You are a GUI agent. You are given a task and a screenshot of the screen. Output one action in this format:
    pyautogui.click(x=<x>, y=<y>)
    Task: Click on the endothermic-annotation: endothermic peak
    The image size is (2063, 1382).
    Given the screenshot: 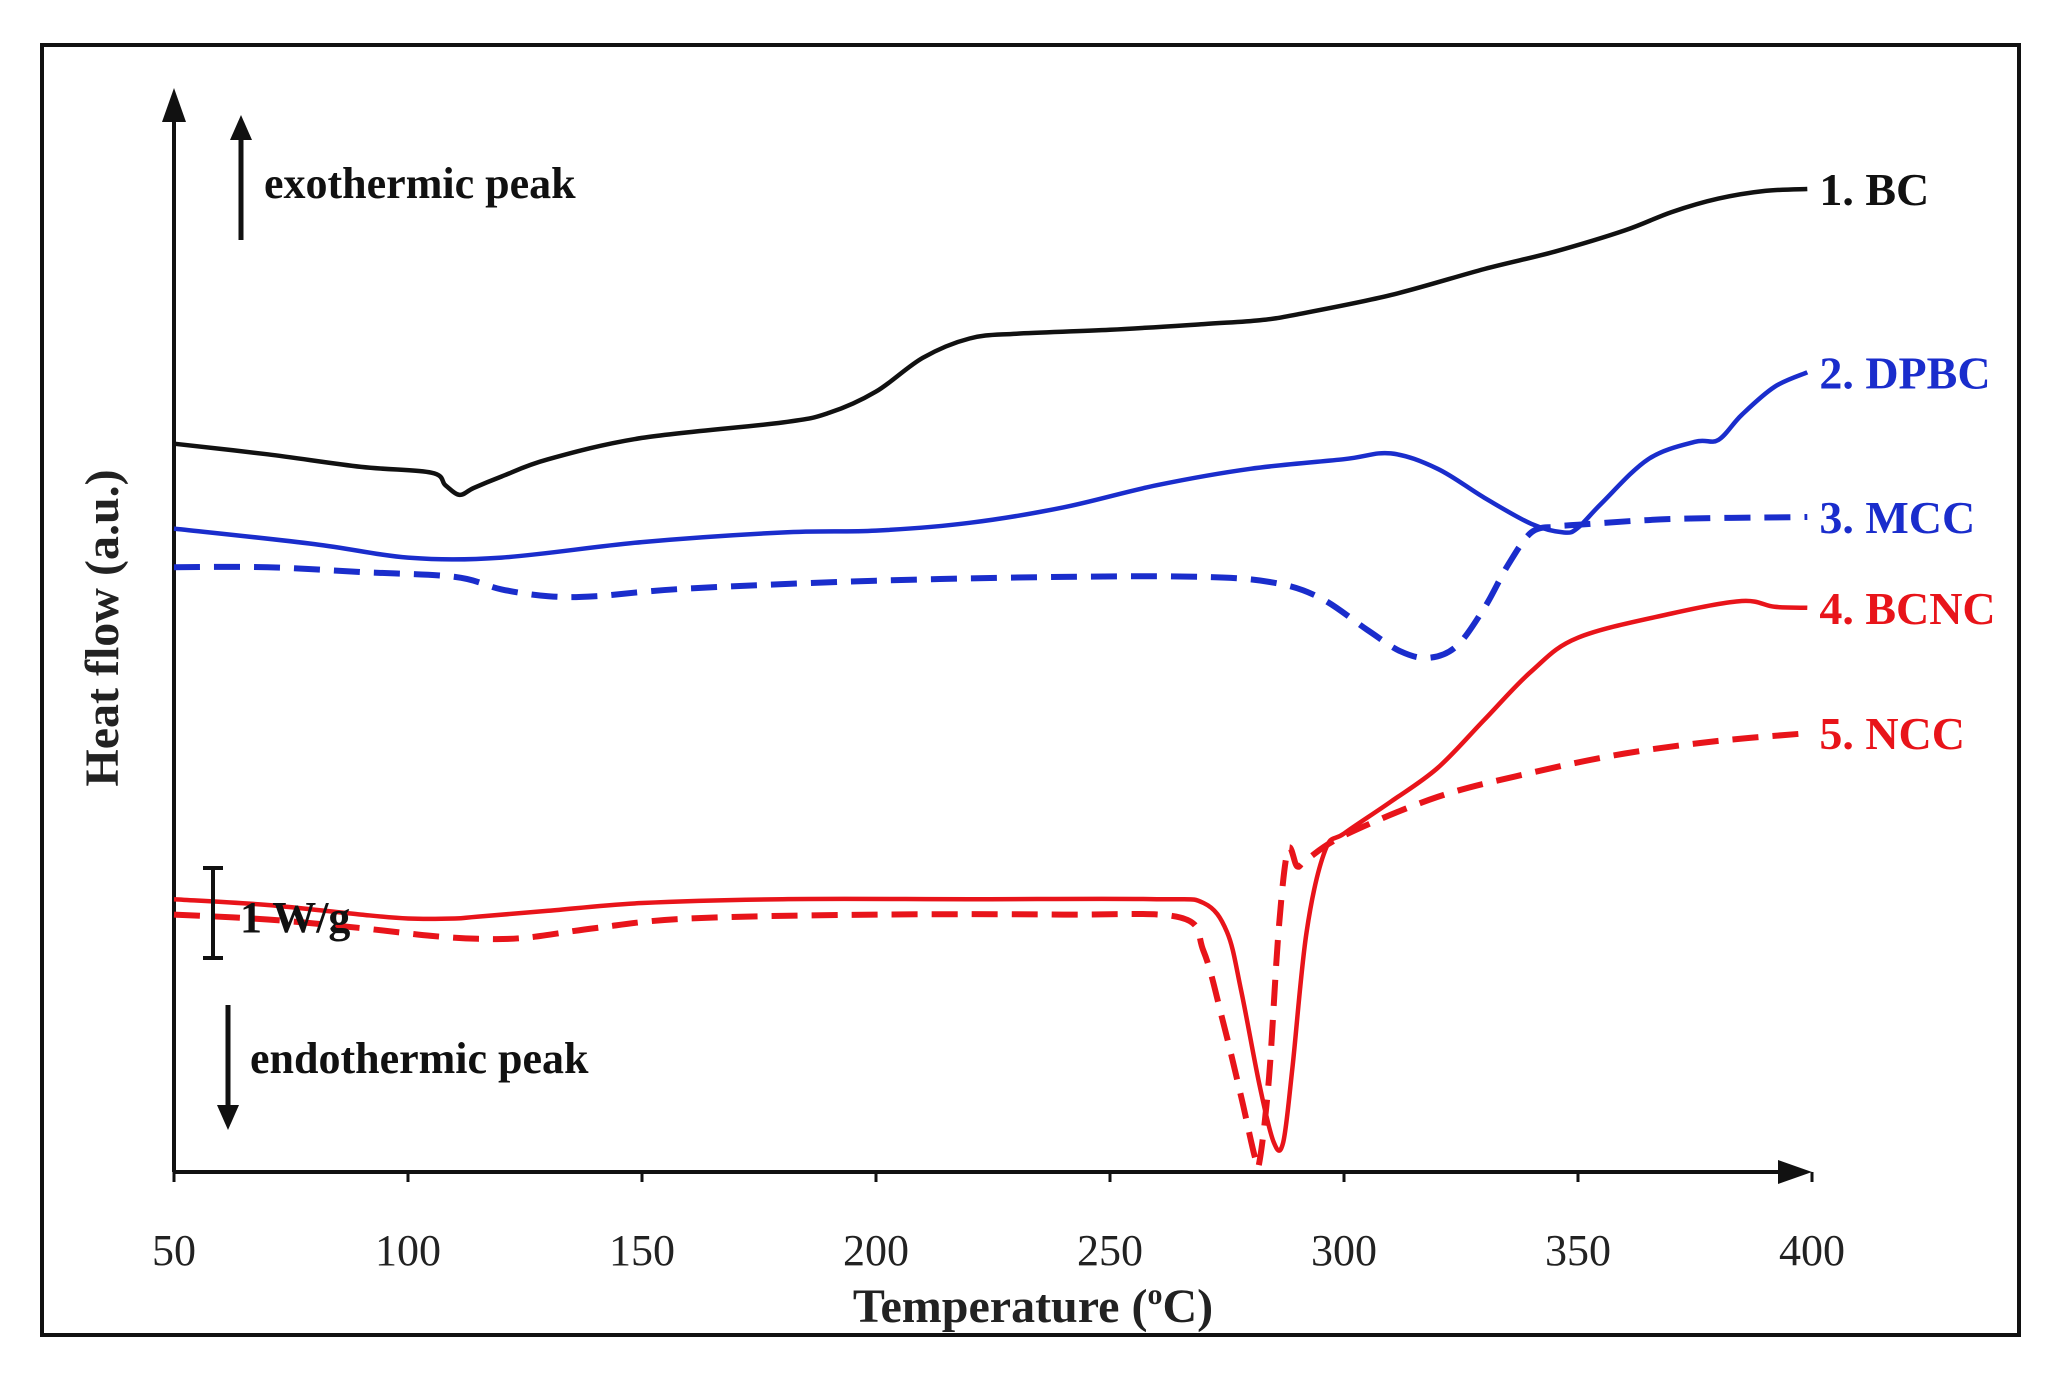 What is the action you would take?
    pyautogui.click(x=403, y=1067)
    